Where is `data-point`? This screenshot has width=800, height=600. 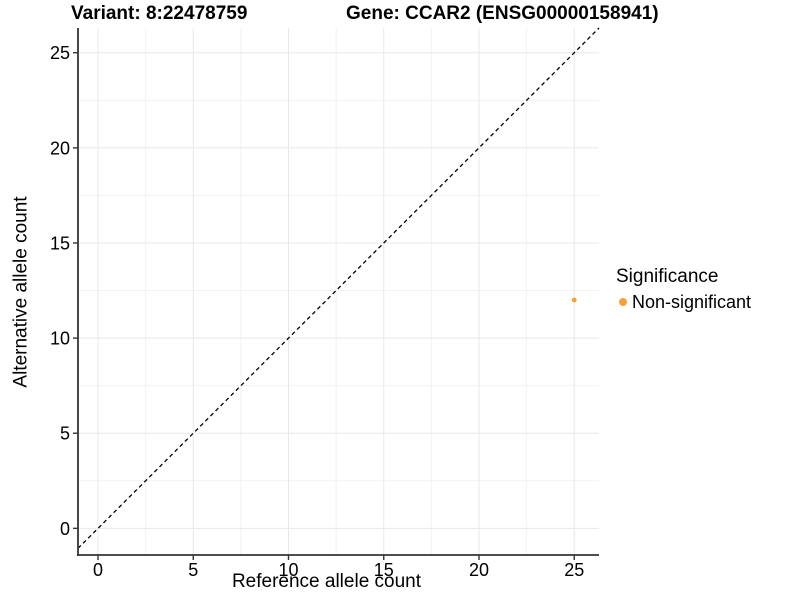 data-point is located at coordinates (574, 300).